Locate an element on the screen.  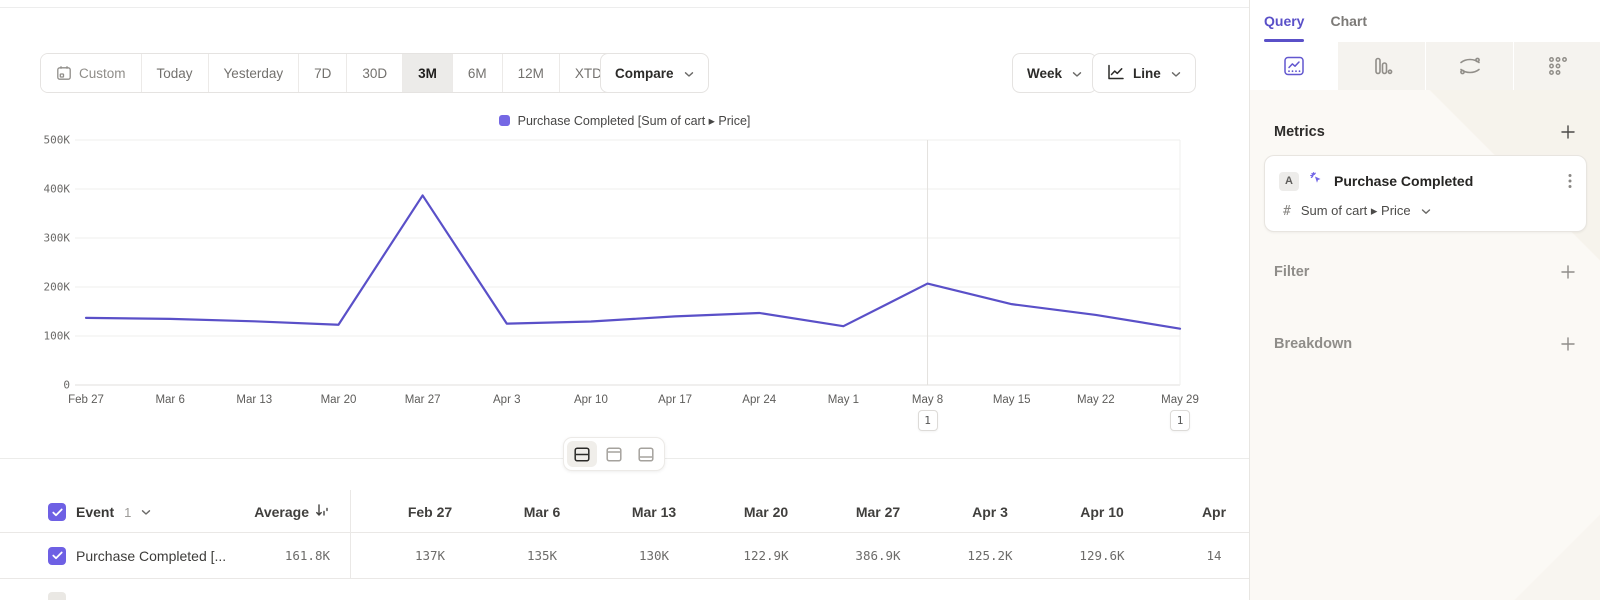
compare-button: Compare is located at coordinates (654, 73).